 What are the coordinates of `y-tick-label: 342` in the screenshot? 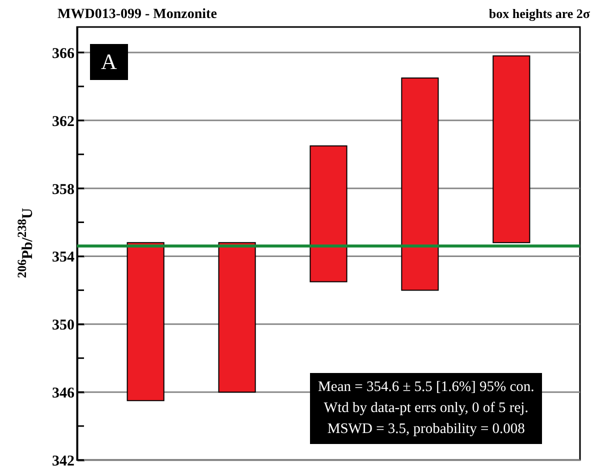 It's located at (63, 461).